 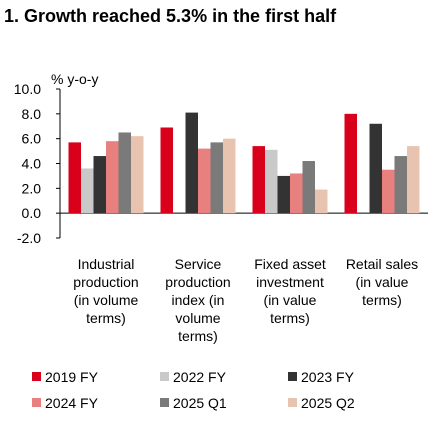 I want to click on category-label-line: volume, so click(x=197, y=318).